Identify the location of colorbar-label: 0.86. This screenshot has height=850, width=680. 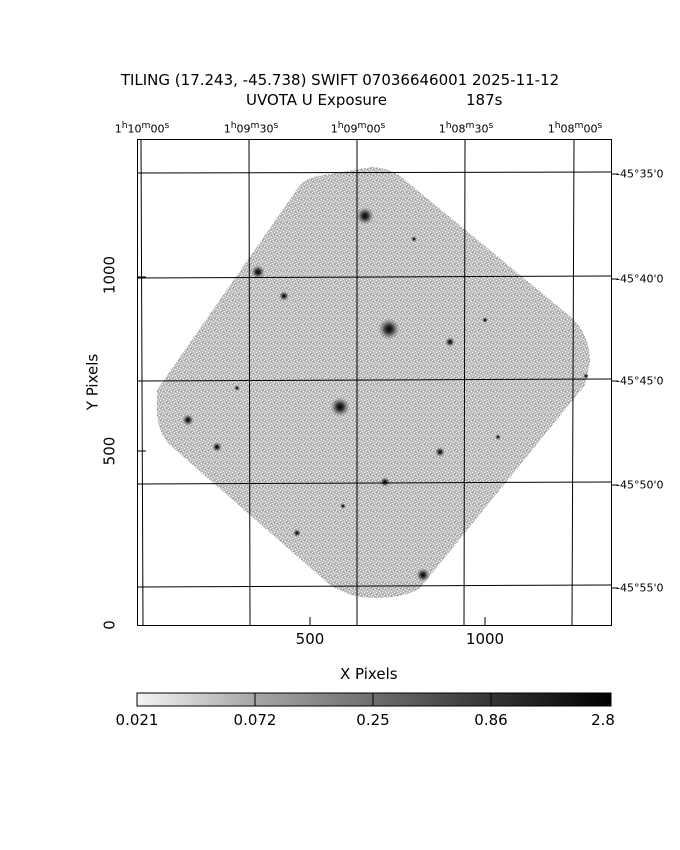
(491, 720).